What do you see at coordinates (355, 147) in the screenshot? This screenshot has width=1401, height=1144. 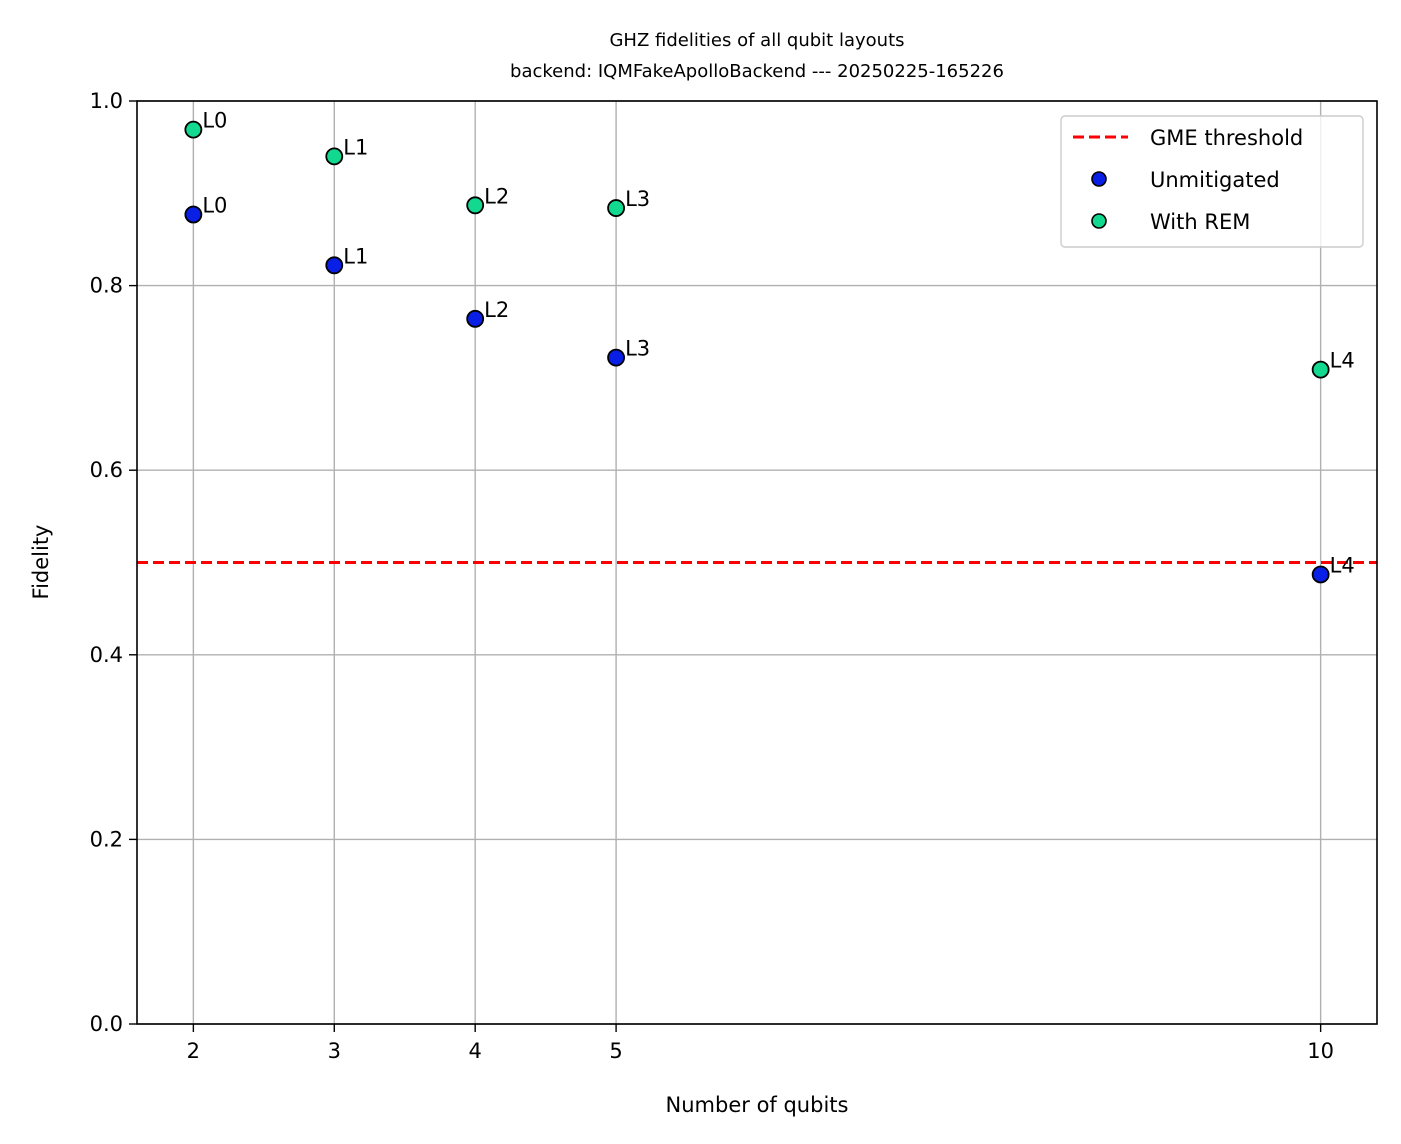 I see `point-label-with-rem: L1` at bounding box center [355, 147].